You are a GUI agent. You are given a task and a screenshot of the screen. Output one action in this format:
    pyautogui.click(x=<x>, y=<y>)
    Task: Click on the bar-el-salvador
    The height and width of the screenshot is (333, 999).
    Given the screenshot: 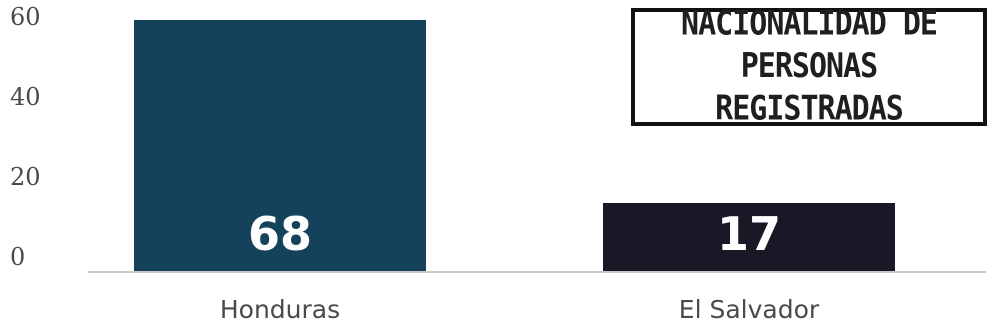 What is the action you would take?
    pyautogui.click(x=749, y=237)
    